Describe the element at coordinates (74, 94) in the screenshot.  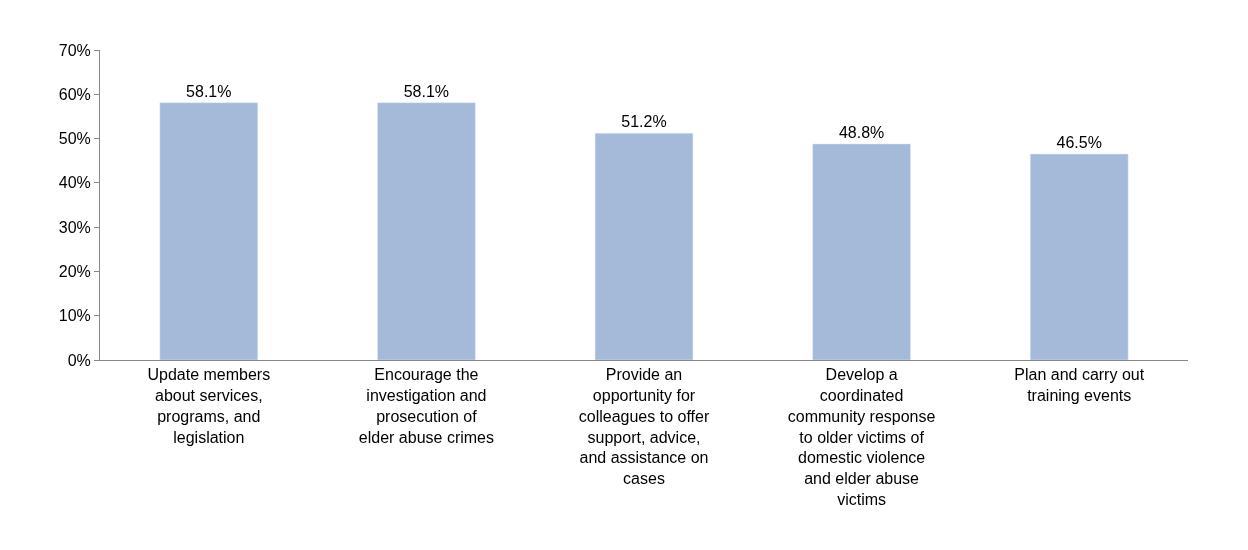
I see `y-tick-label: 60%` at that location.